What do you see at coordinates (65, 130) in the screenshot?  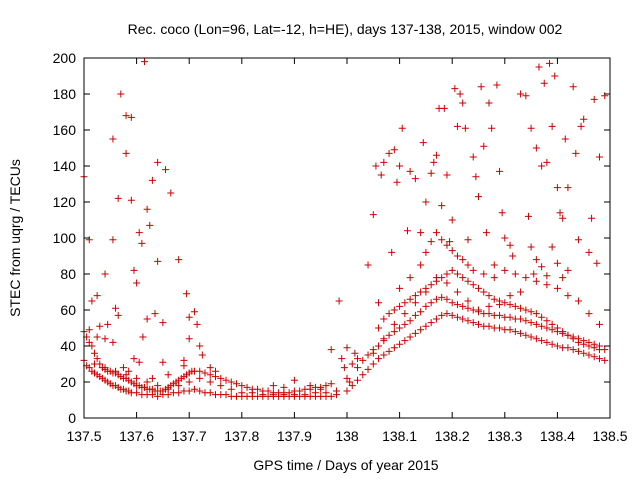 I see `y-tick-label: 160` at bounding box center [65, 130].